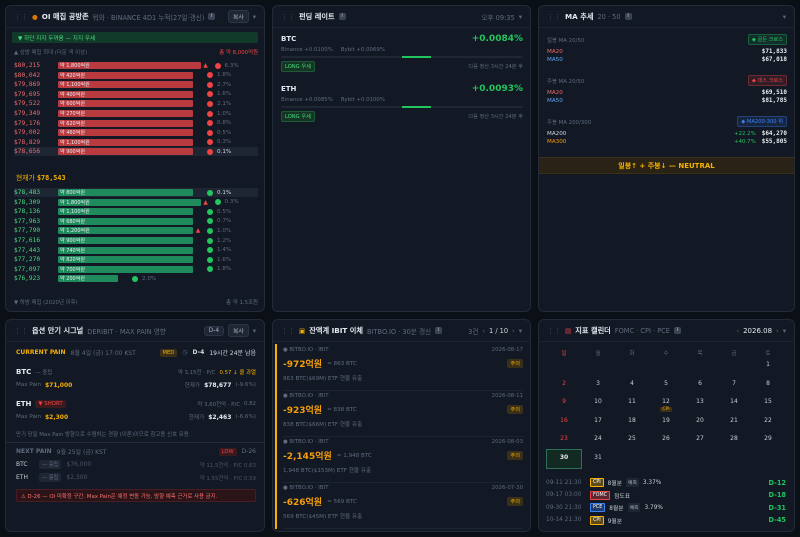  I want to click on next-pain-label: NEXT PAIN, so click(34, 451).